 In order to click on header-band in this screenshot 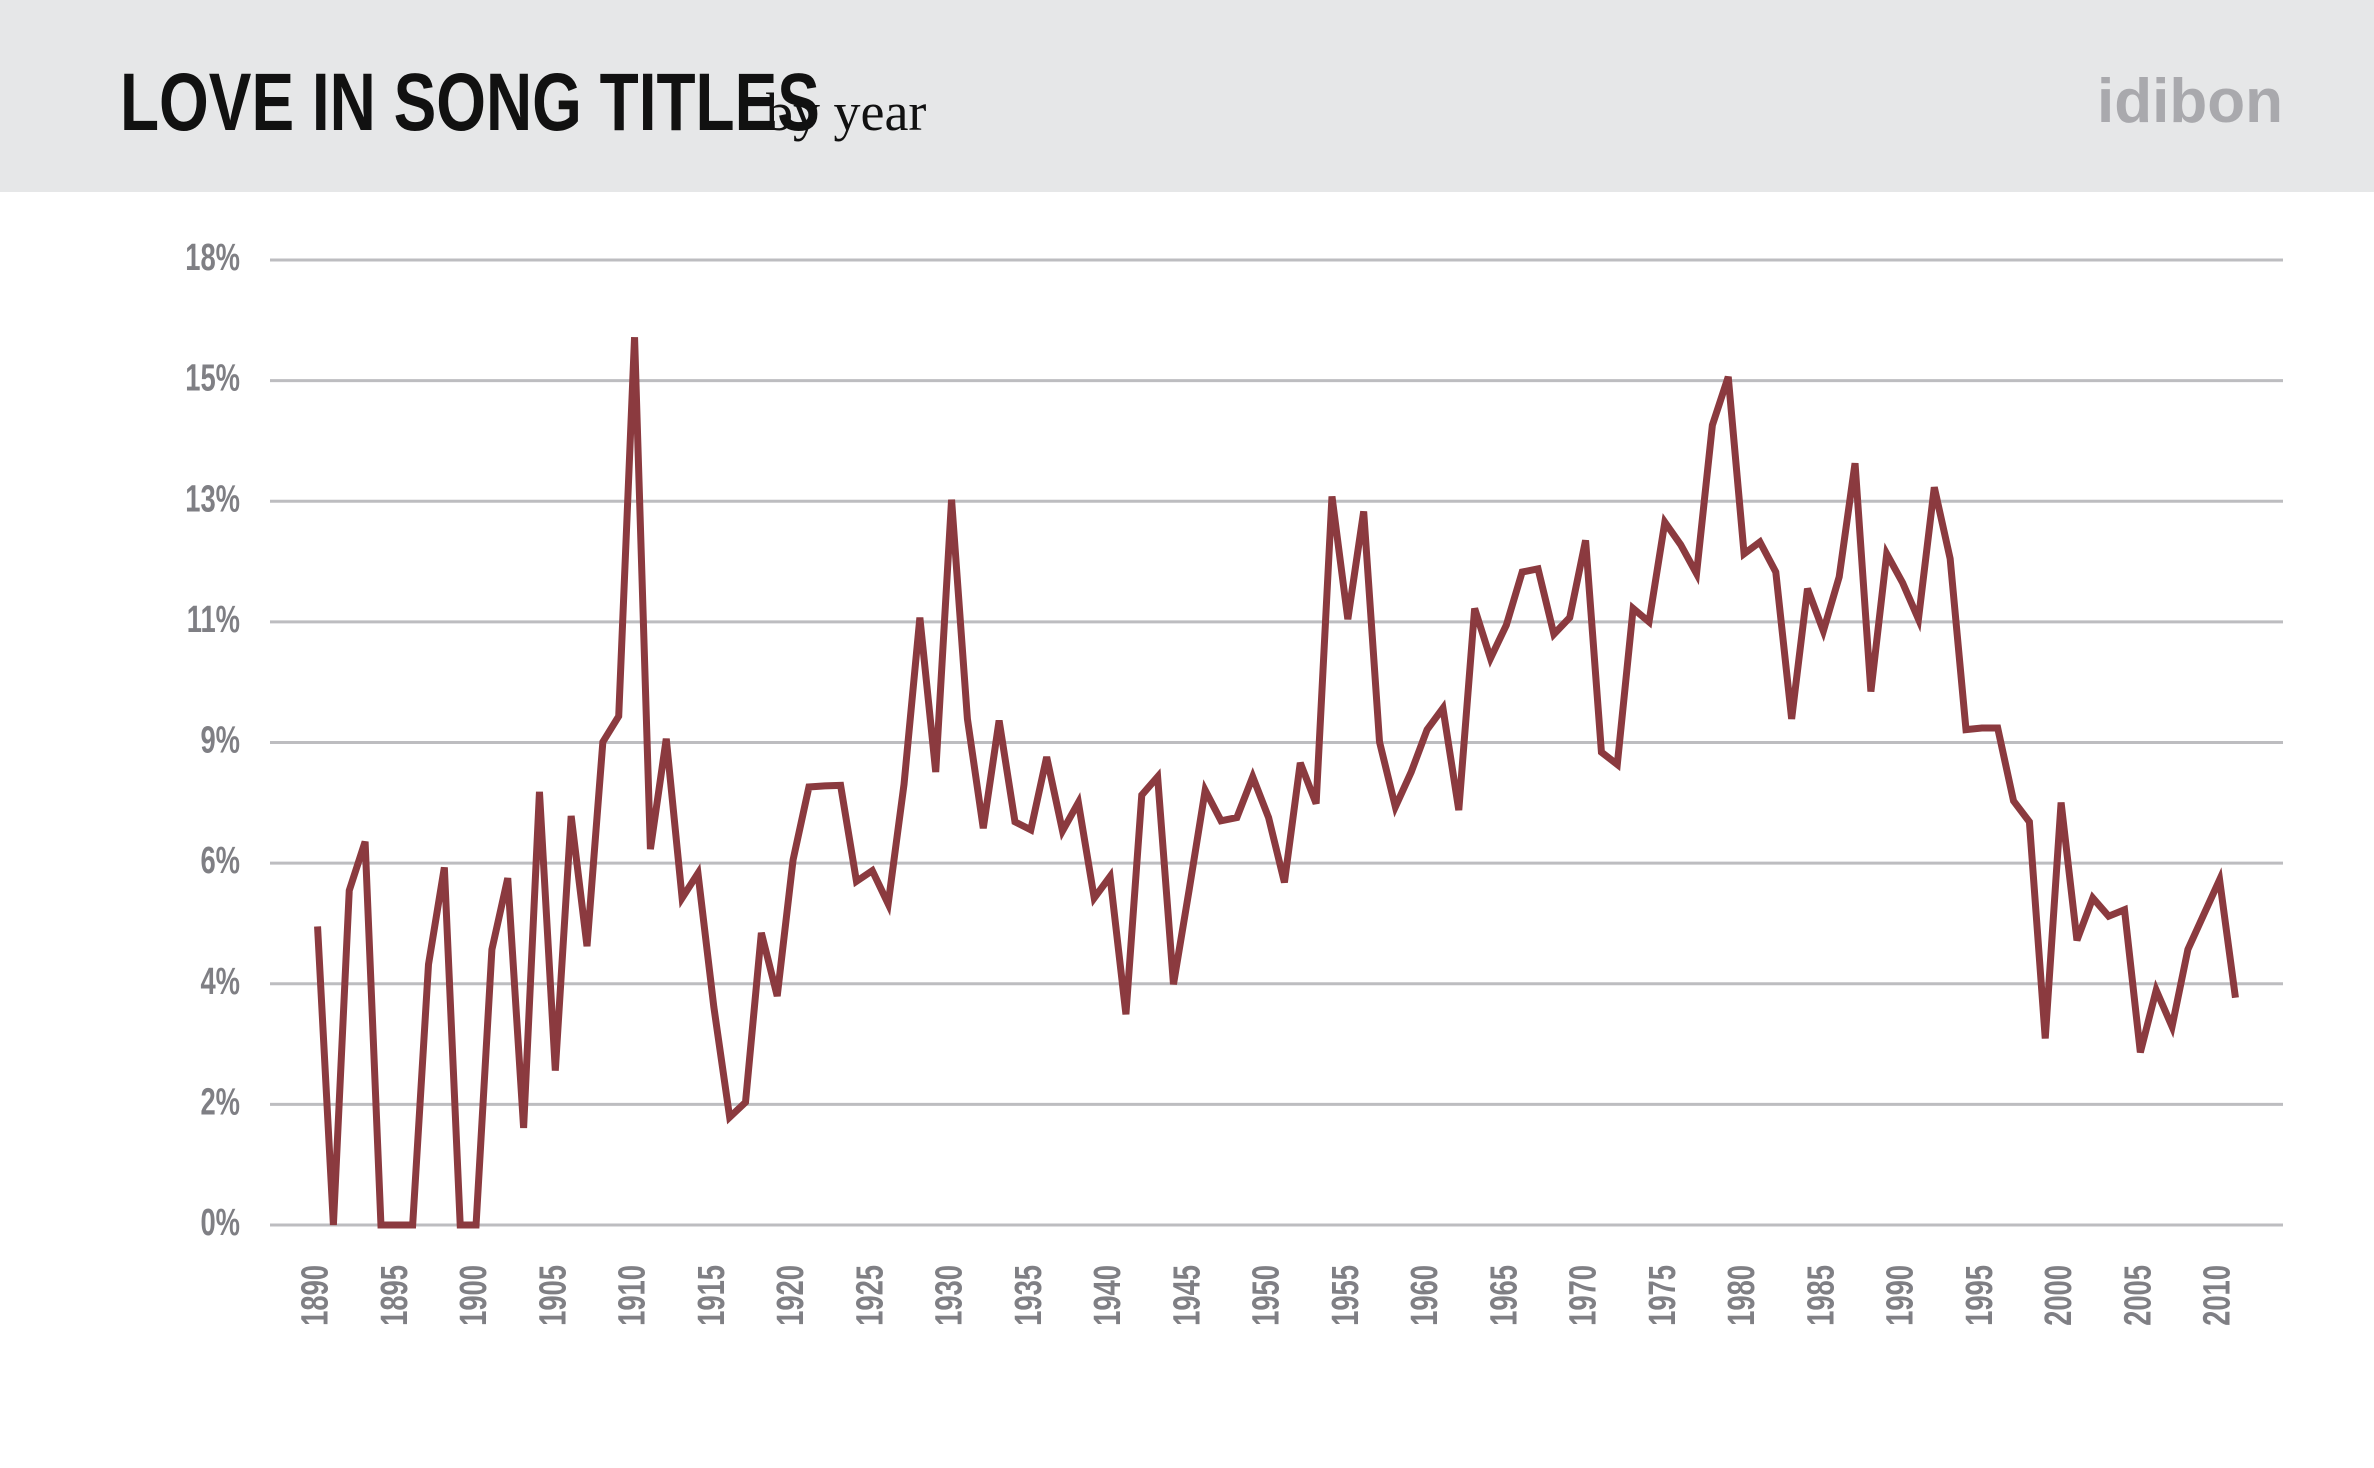, I will do `click(1187, 96)`.